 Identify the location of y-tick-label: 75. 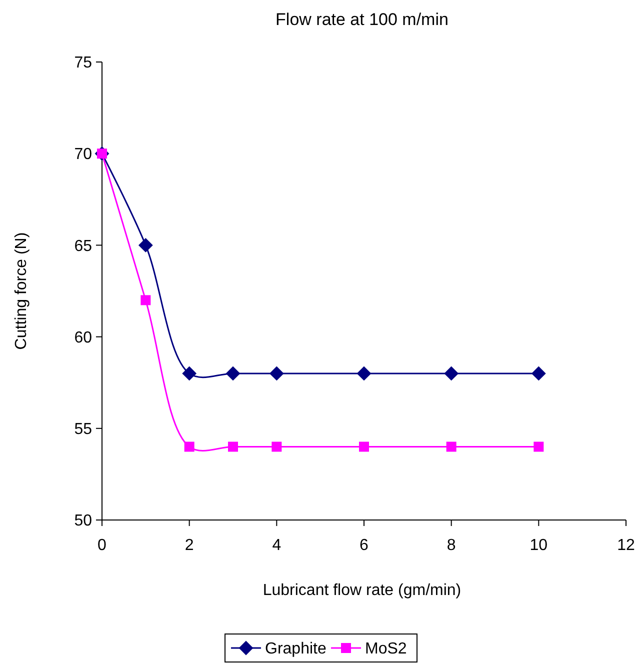
(83, 63).